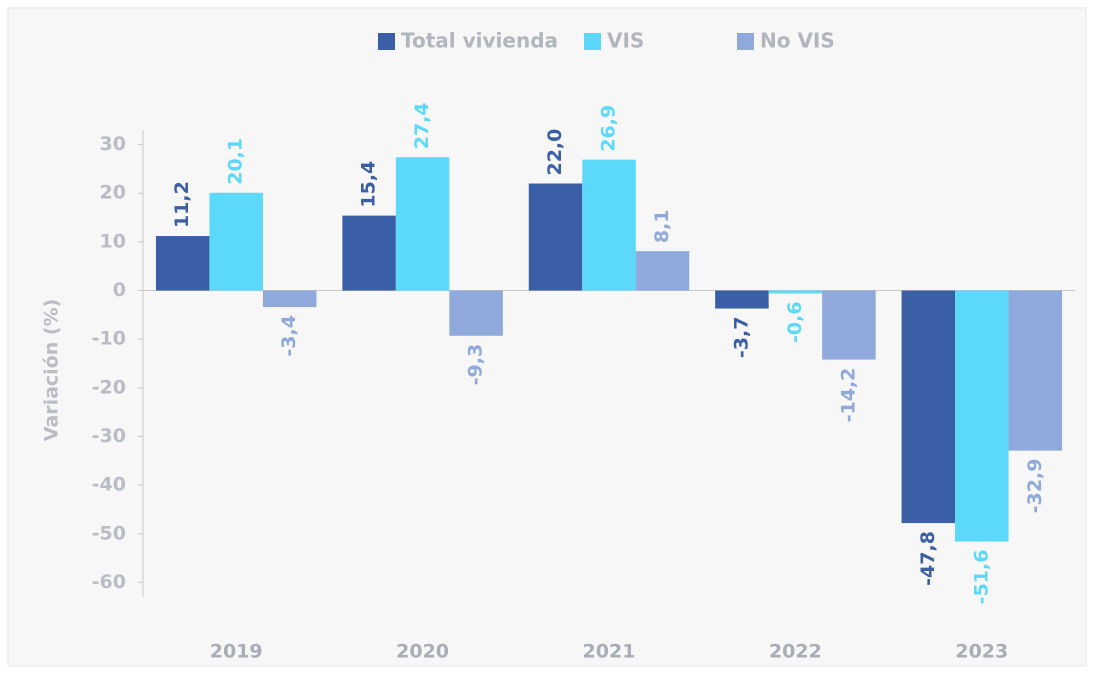 The height and width of the screenshot is (675, 1094). Describe the element at coordinates (795, 652) in the screenshot. I see `x-tick-label: 2022` at that location.